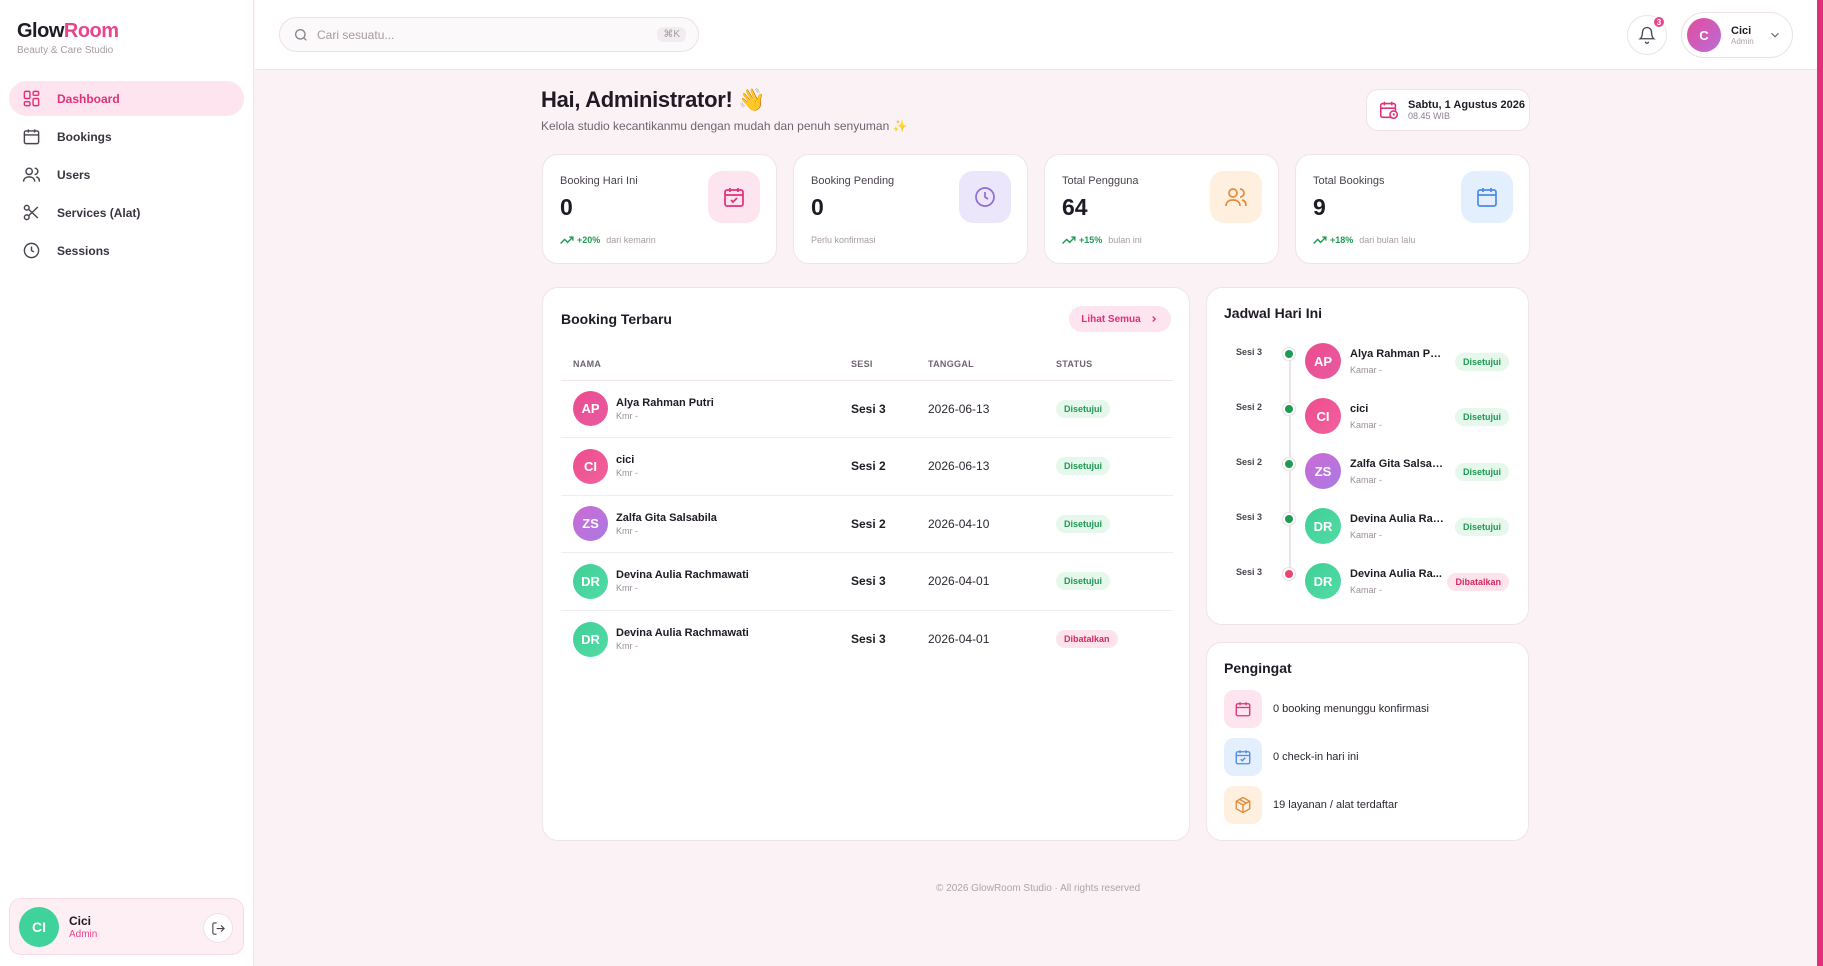 This screenshot has width=1823, height=966. I want to click on reminder-item: 0 booking menunggu konfirmasi, so click(1369, 709).